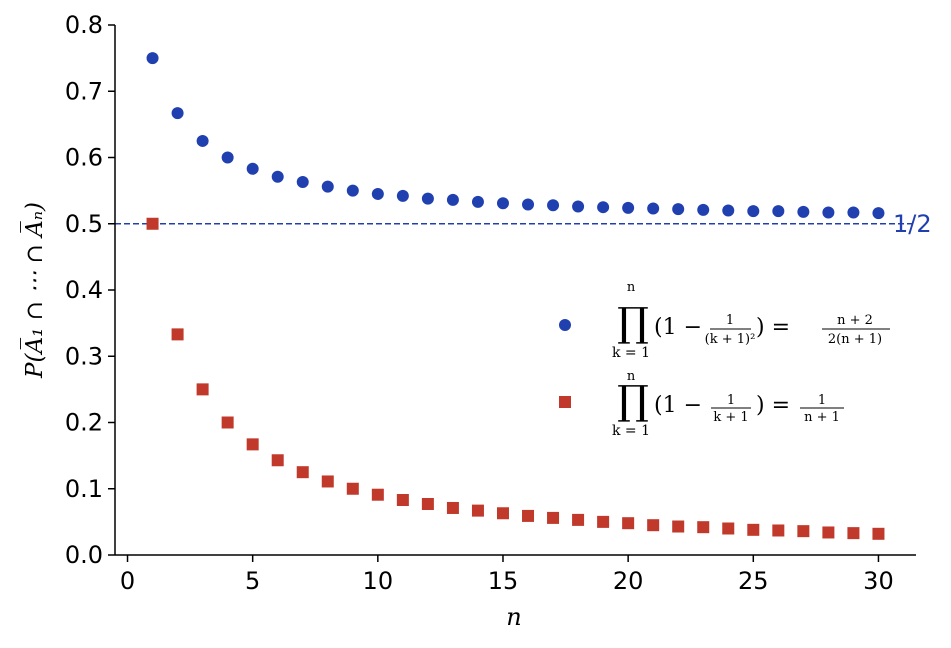 The width and height of the screenshot is (951, 648). Describe the element at coordinates (84, 25) in the screenshot. I see `y-tick-label: 0.8` at that location.